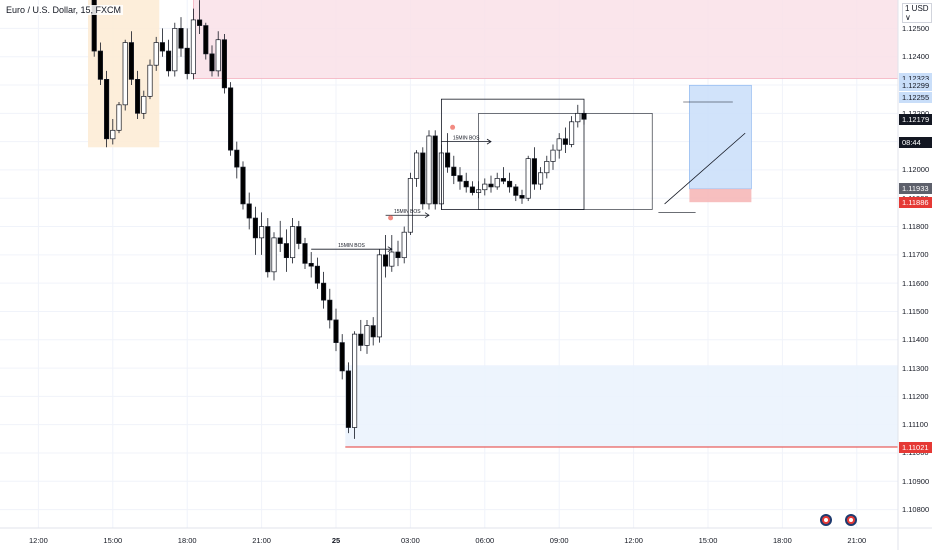 Image resolution: width=932 pixels, height=550 pixels. What do you see at coordinates (915, 78) in the screenshot?
I see `price-badge: 1.12323` at bounding box center [915, 78].